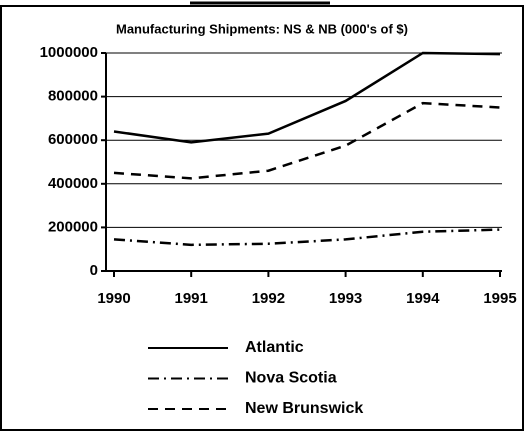  I want to click on legend-label: Nova Scotia, so click(291, 378).